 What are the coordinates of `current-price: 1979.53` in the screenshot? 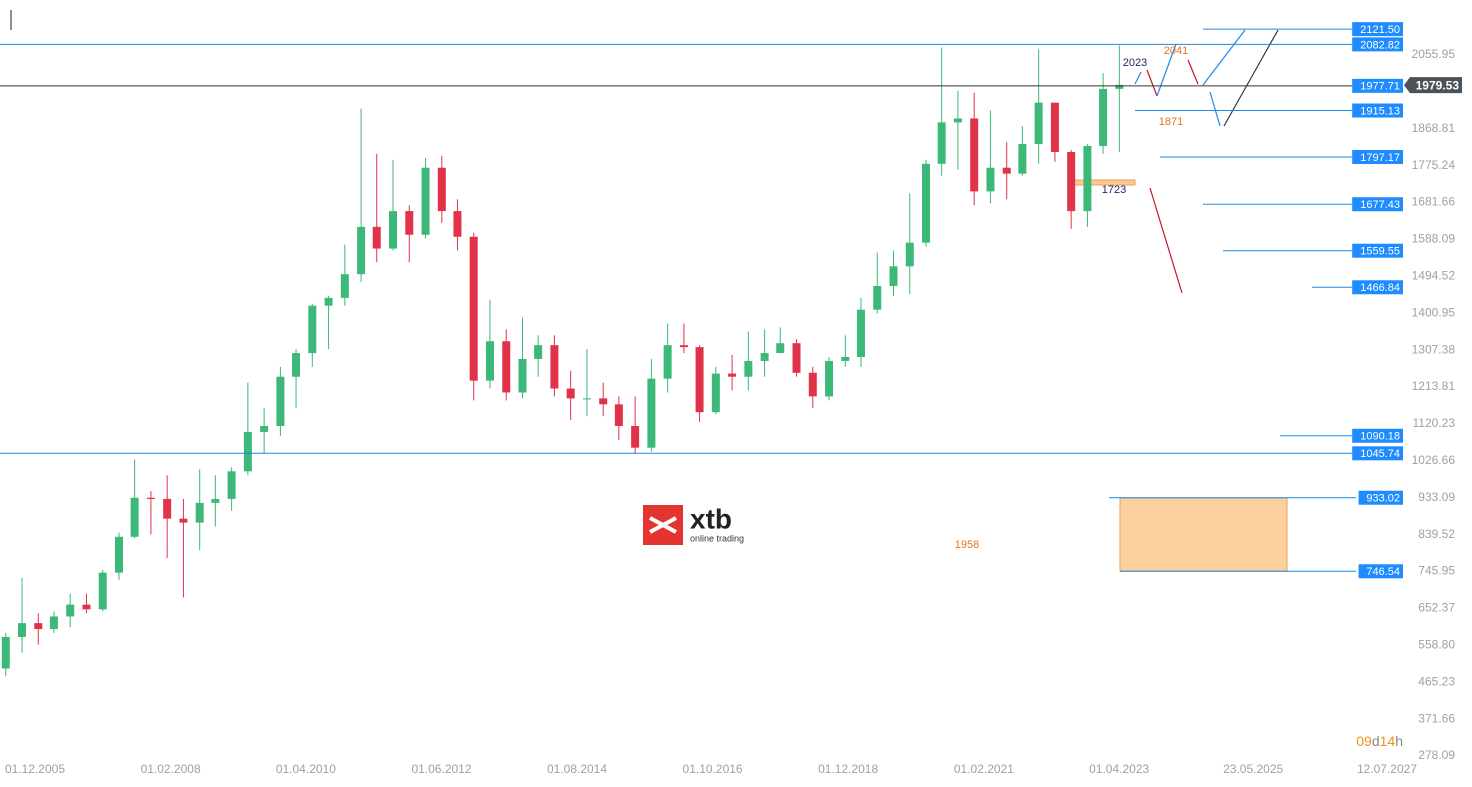 It's located at (1438, 85).